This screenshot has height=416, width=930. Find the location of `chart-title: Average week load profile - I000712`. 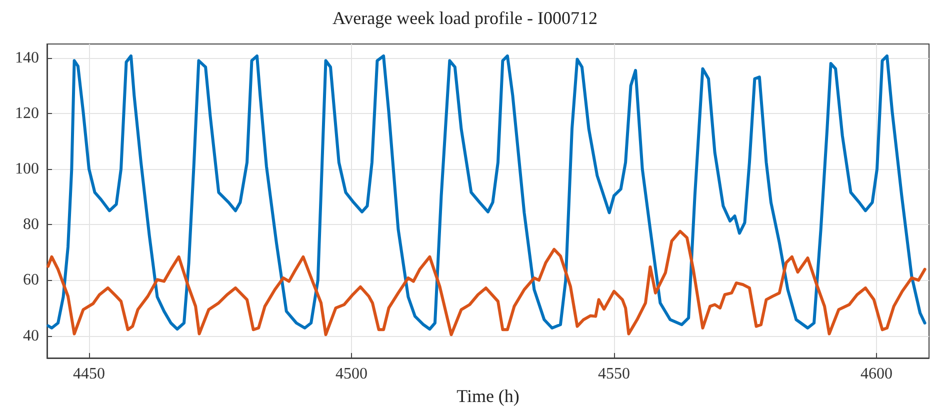

chart-title: Average week load profile - I000712 is located at coordinates (465, 18).